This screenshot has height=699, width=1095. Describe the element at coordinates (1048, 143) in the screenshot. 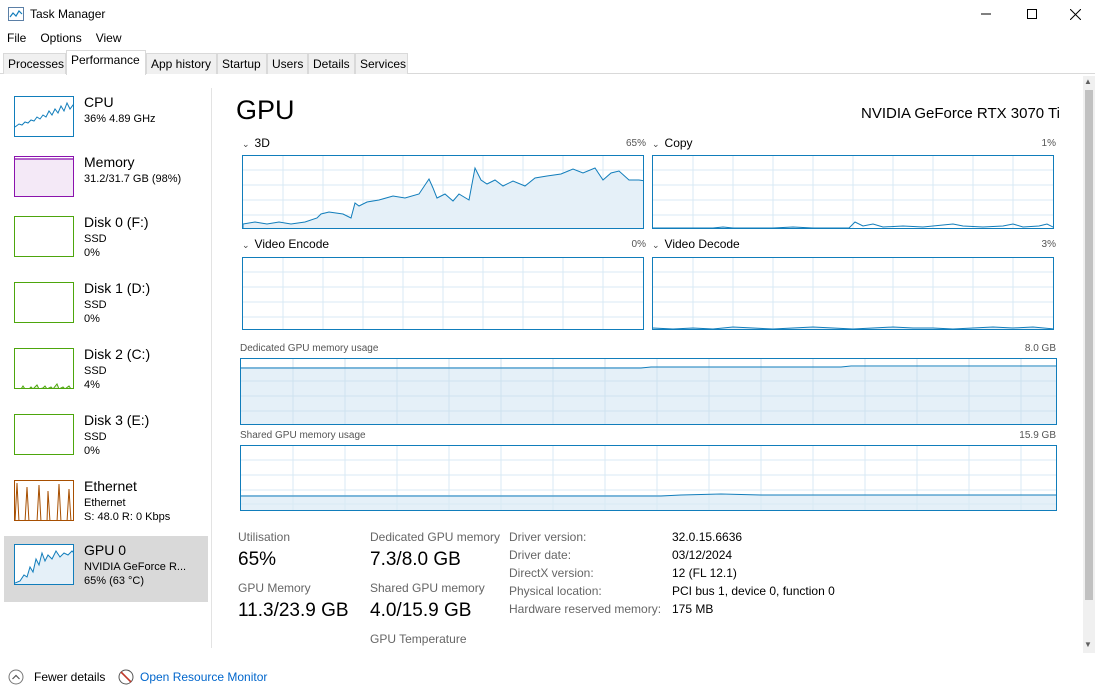

I see `engine-percentage: 1%` at that location.